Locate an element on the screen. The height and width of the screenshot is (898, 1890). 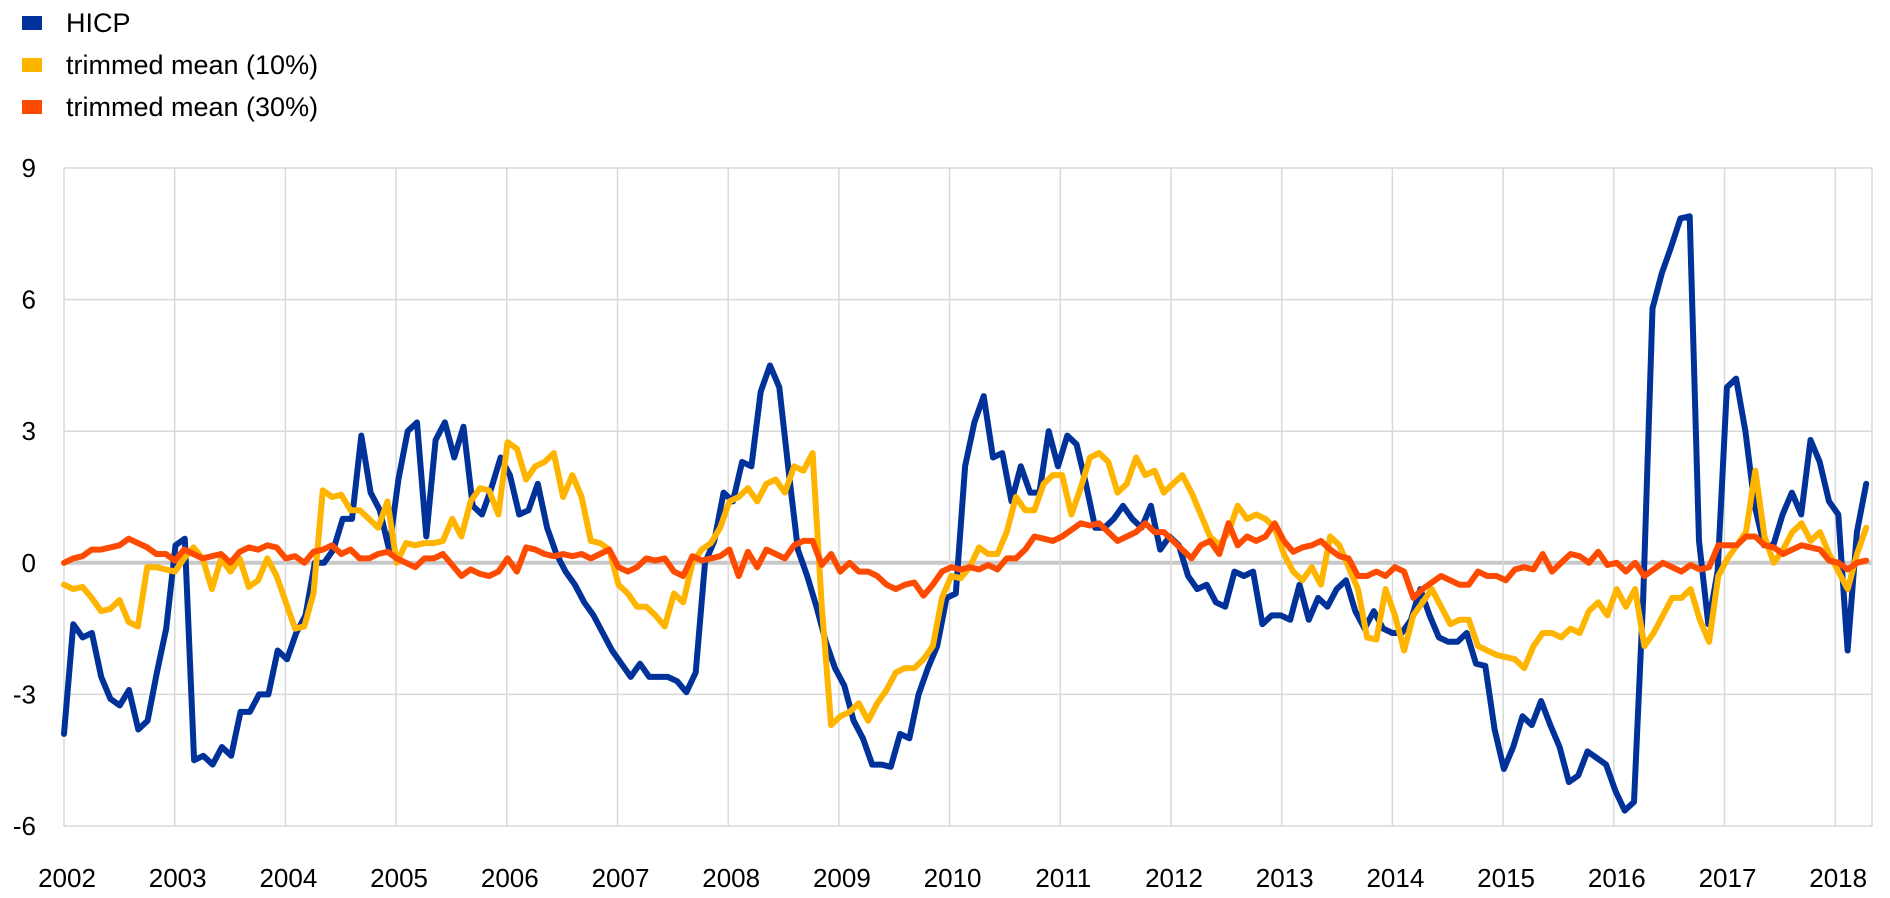
y-tick-label: 9 is located at coordinates (29, 168).